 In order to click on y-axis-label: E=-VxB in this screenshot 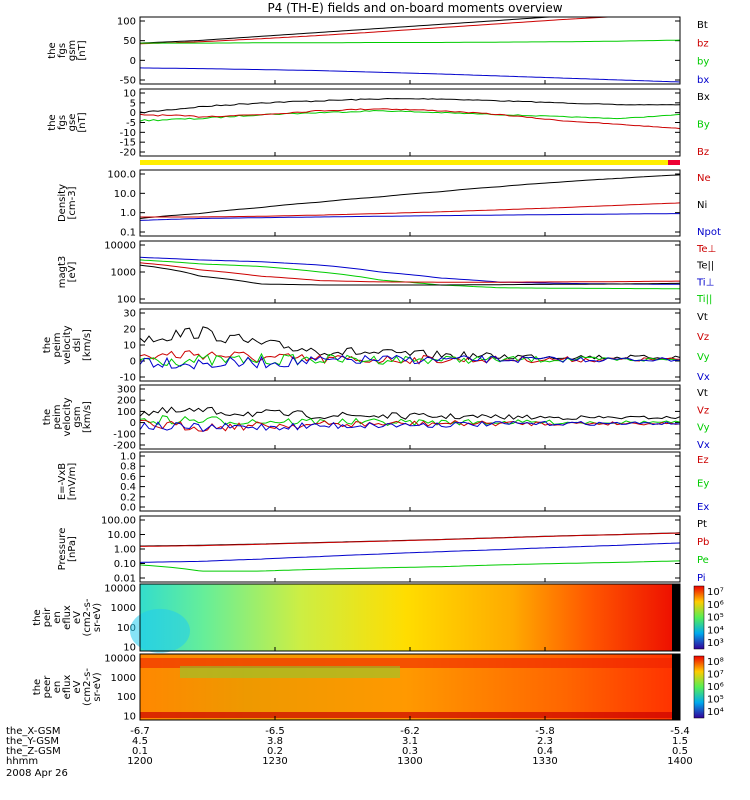, I will do `click(62, 481)`.